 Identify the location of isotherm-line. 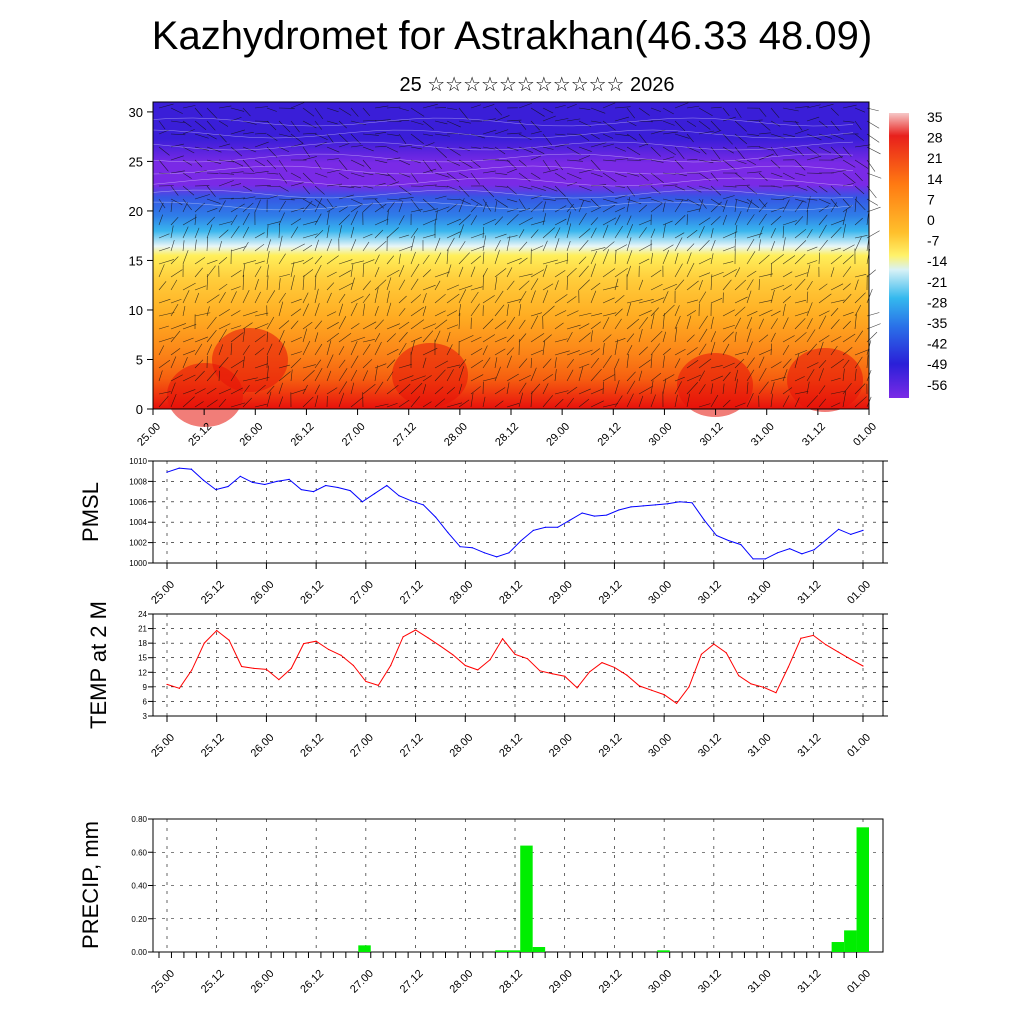
(503, 122).